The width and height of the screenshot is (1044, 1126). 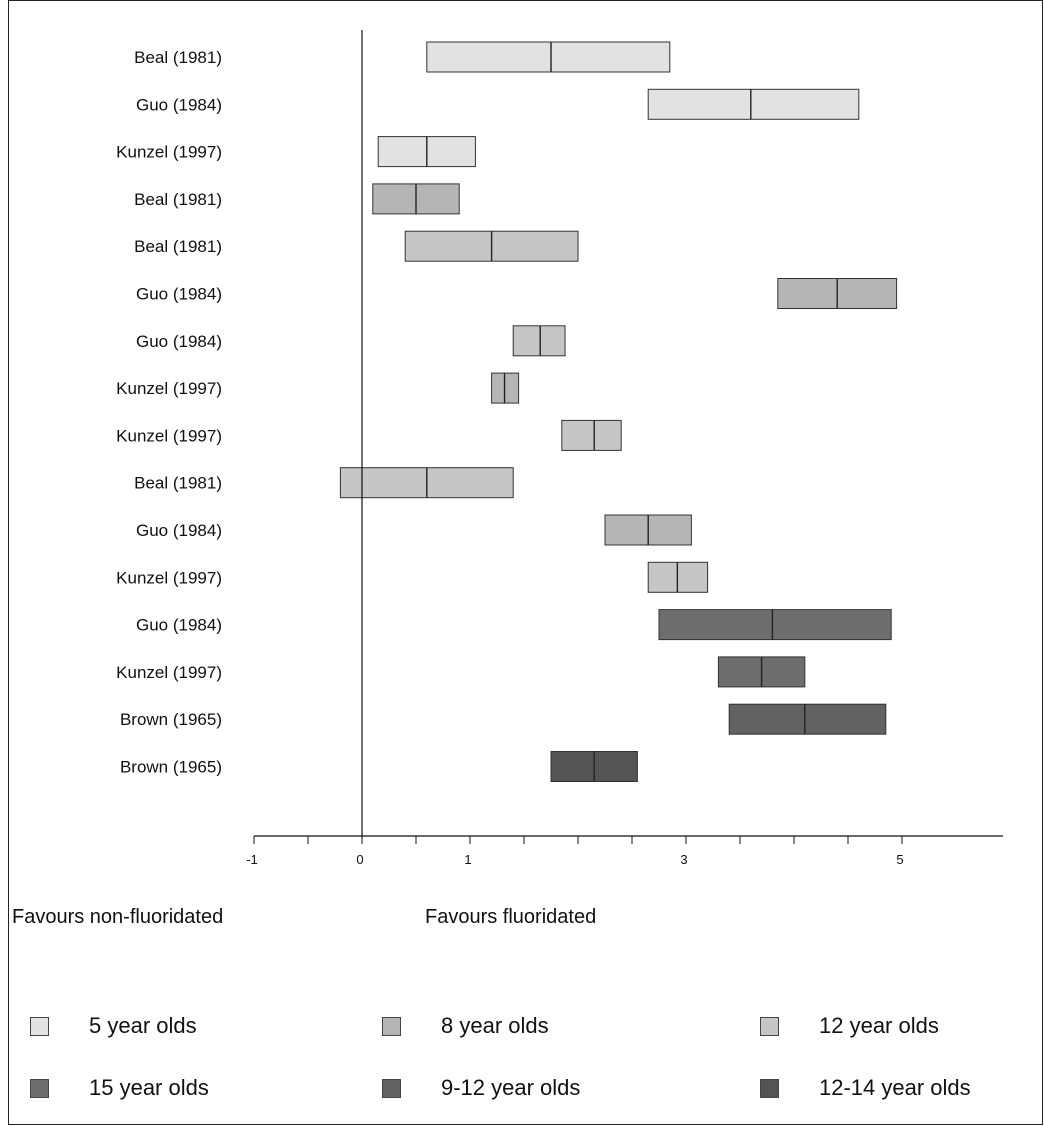 What do you see at coordinates (359, 859) in the screenshot?
I see `x-tick-label: 0` at bounding box center [359, 859].